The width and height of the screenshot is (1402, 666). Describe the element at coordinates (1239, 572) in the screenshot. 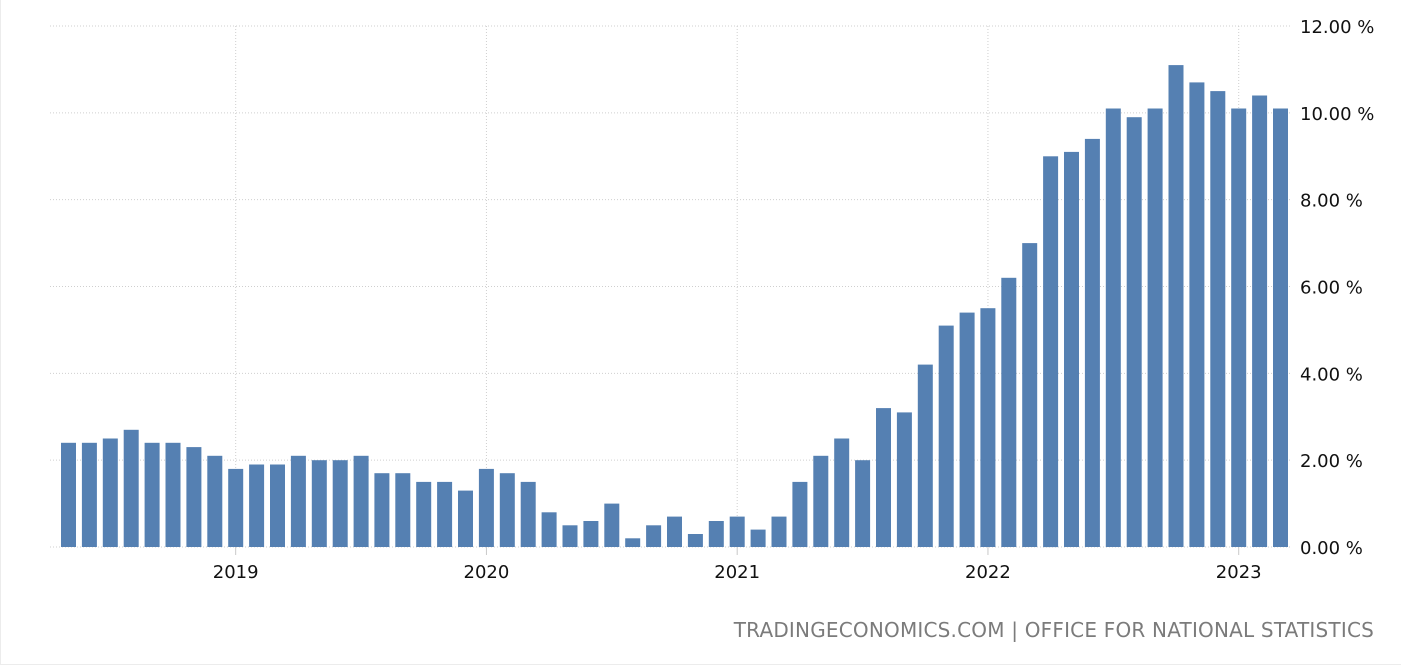

I see `x-tick-label: 2023` at that location.